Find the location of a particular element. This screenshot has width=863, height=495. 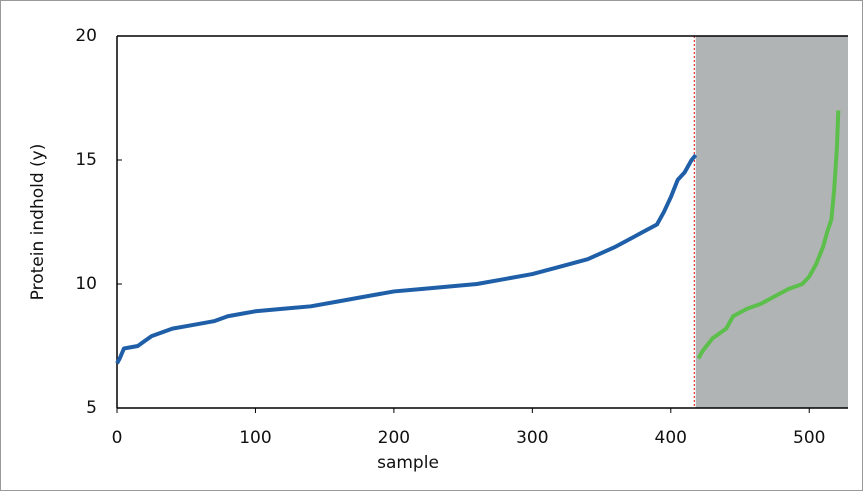

shaded-region is located at coordinates (771, 222).